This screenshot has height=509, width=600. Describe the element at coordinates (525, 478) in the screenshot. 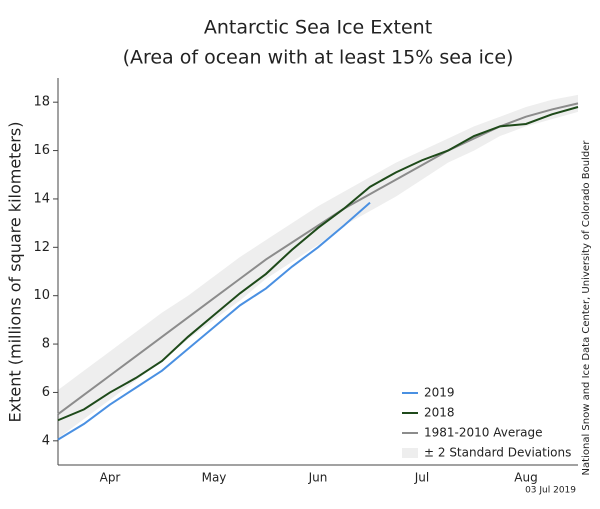

I see `x-tick-label: Aug` at that location.